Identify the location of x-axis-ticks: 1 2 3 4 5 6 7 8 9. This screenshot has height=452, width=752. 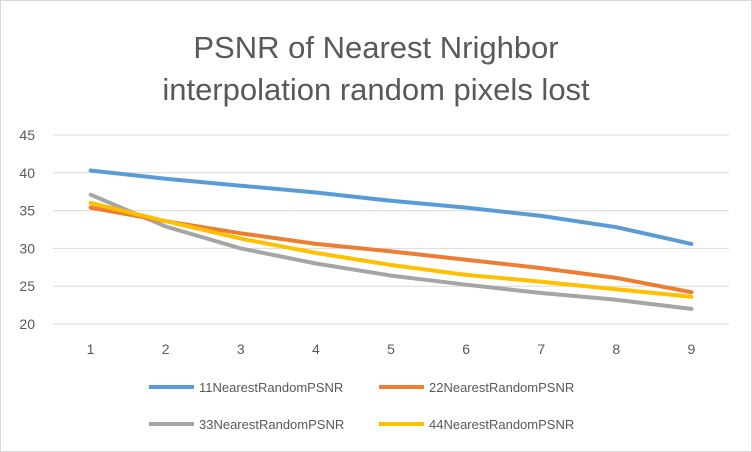
(391, 349).